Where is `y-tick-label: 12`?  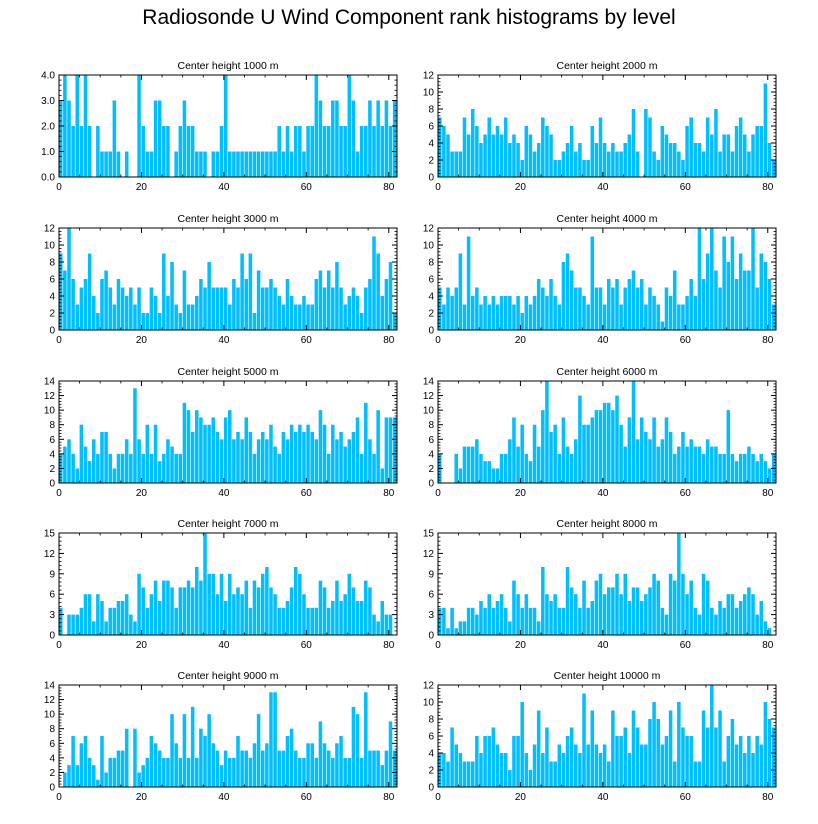 y-tick-label: 12 is located at coordinates (429, 396).